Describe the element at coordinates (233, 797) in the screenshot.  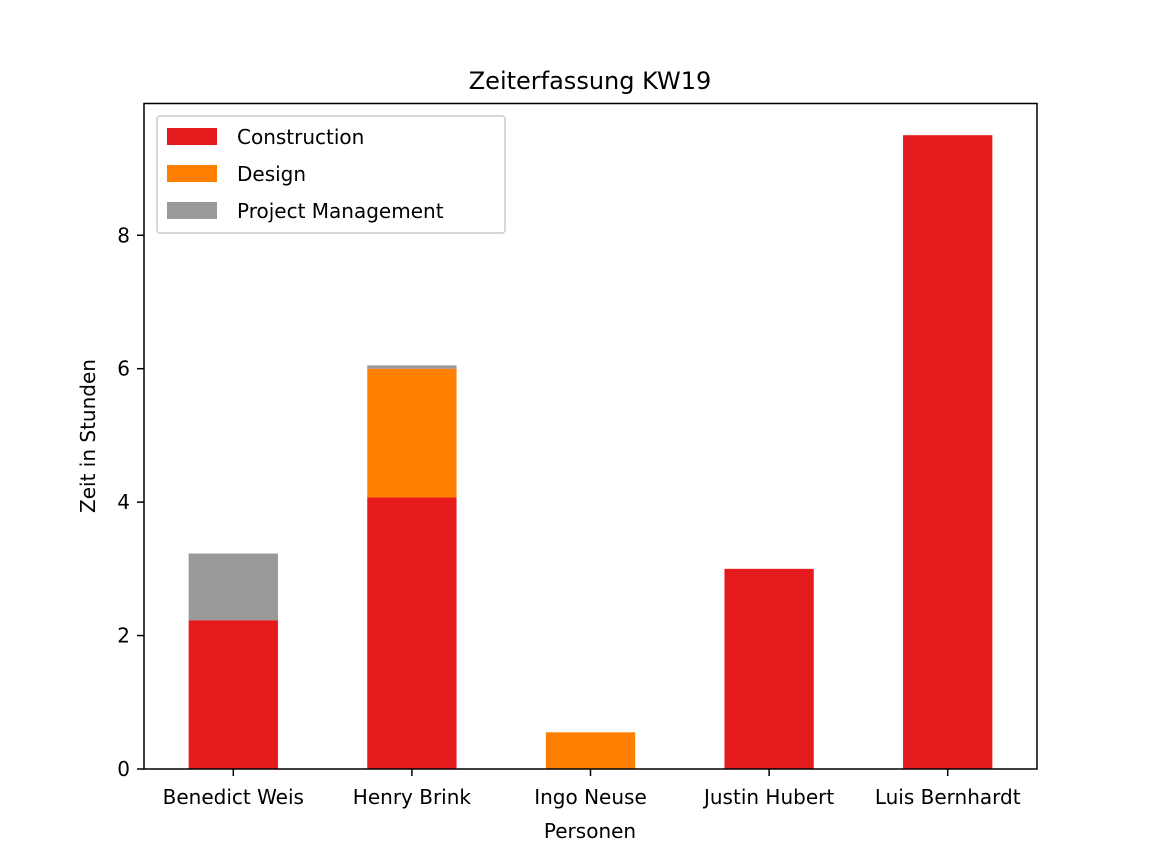
I see `x-tick-label: Benedict Weis` at that location.